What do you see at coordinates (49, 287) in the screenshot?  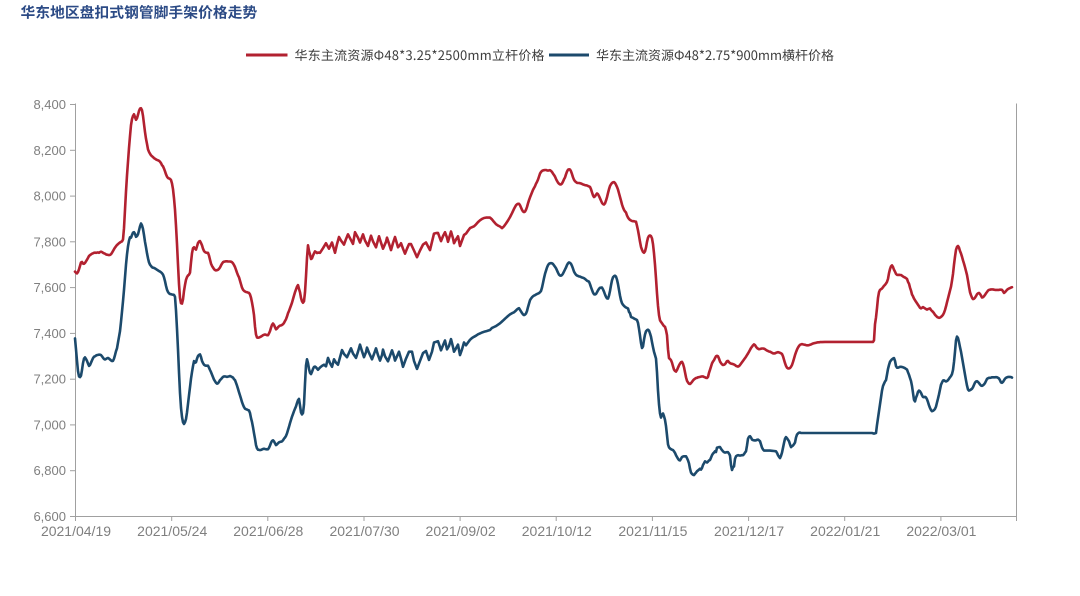 I see `svg-text: 7,600` at bounding box center [49, 287].